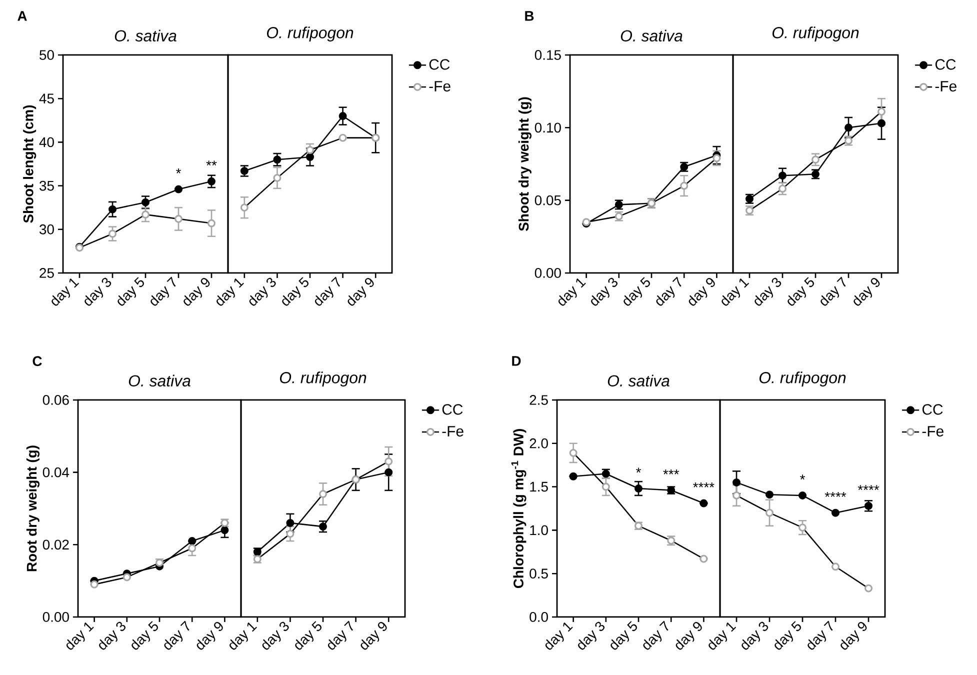 The image size is (977, 675). Describe the element at coordinates (47, 55) in the screenshot. I see `y-tick-label: 50` at that location.